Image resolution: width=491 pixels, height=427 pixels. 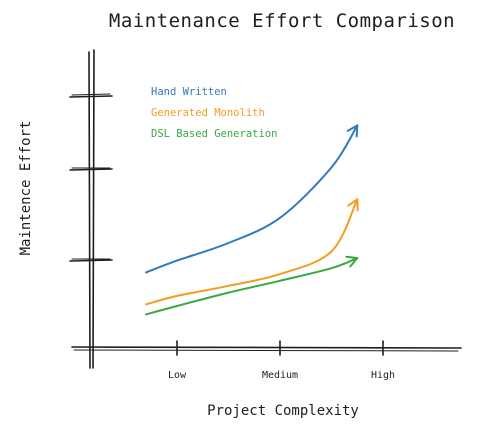 What do you see at coordinates (177, 375) in the screenshot?
I see `x-tick-label: Low` at bounding box center [177, 375].